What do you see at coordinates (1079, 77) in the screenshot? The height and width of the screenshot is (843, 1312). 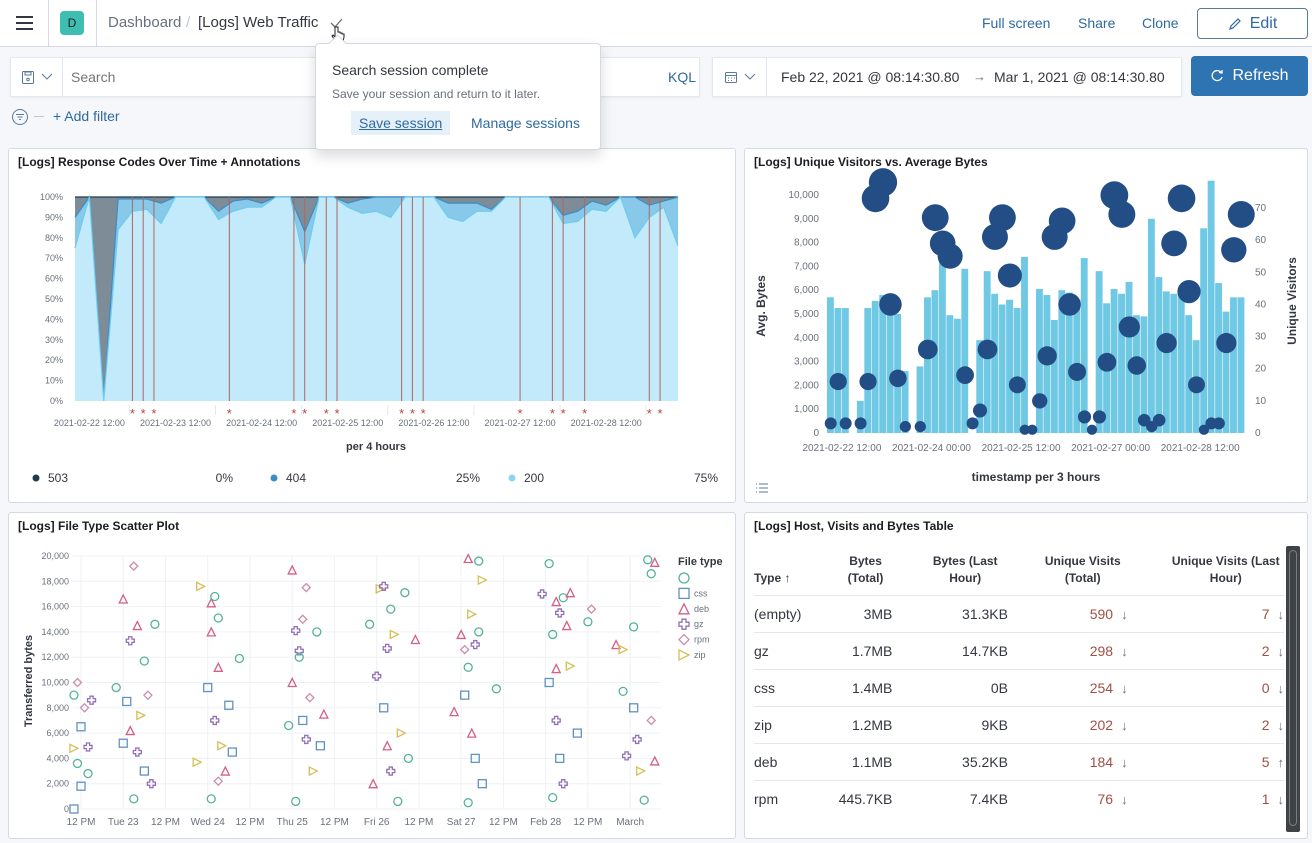 I see `date-end: Mar 1, 2021 @ 08:14:30.80` at bounding box center [1079, 77].